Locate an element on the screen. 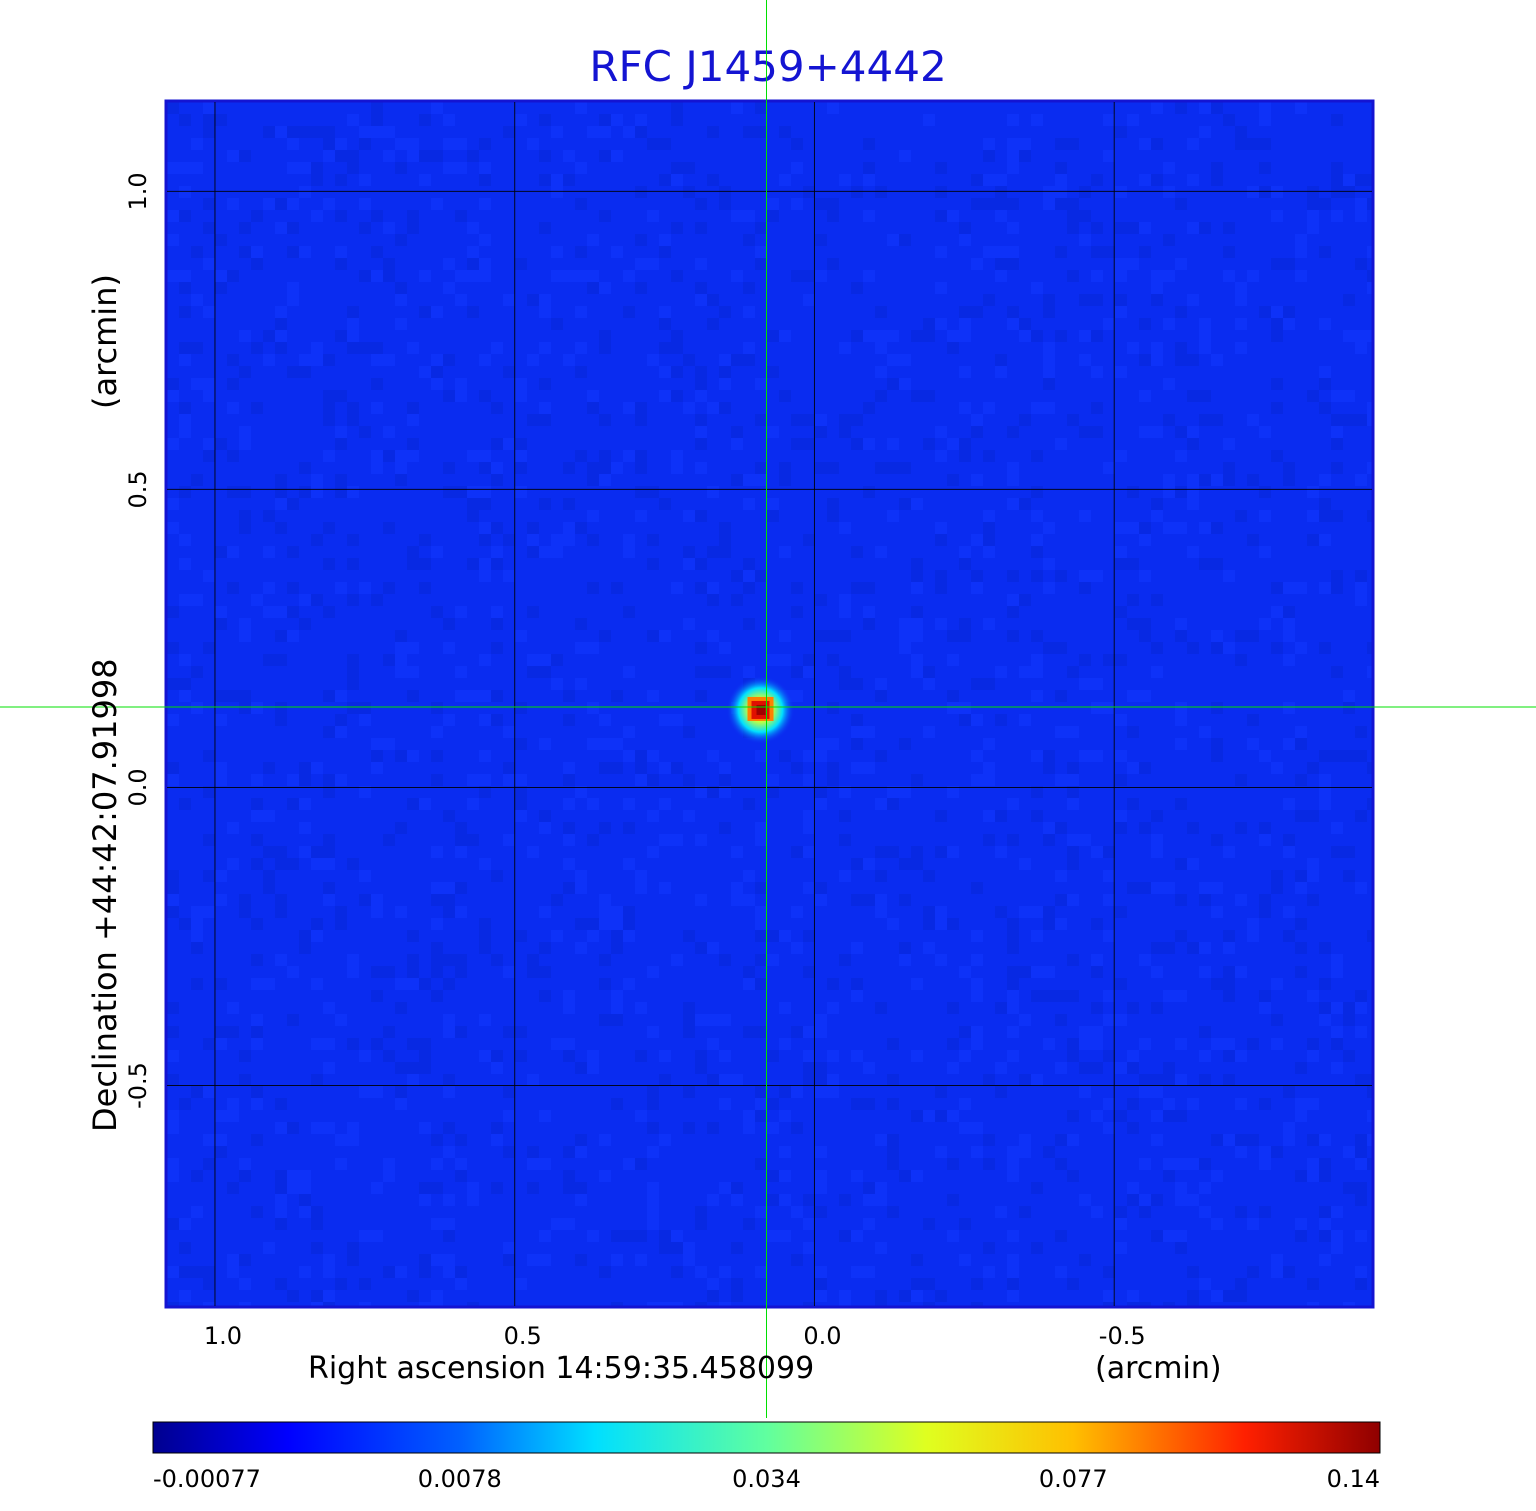  colorbar-tick-label: 0.0078 is located at coordinates (460, 1479).